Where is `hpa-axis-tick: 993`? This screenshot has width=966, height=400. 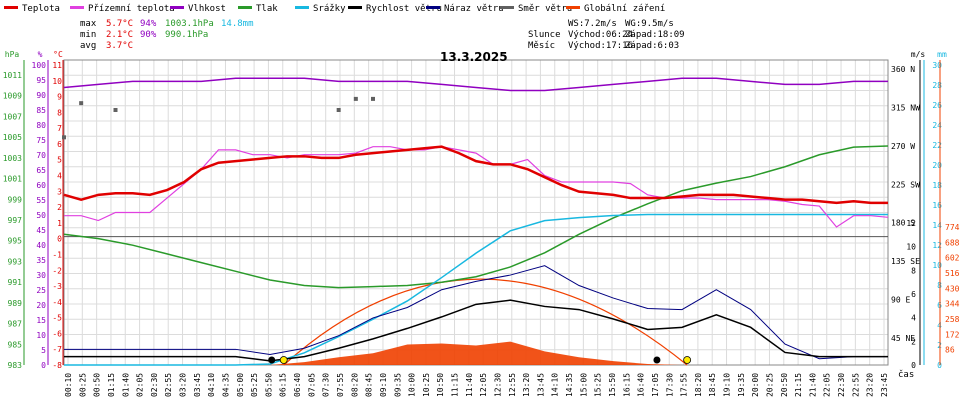 hpa-axis-tick: 993 is located at coordinates (15, 261).